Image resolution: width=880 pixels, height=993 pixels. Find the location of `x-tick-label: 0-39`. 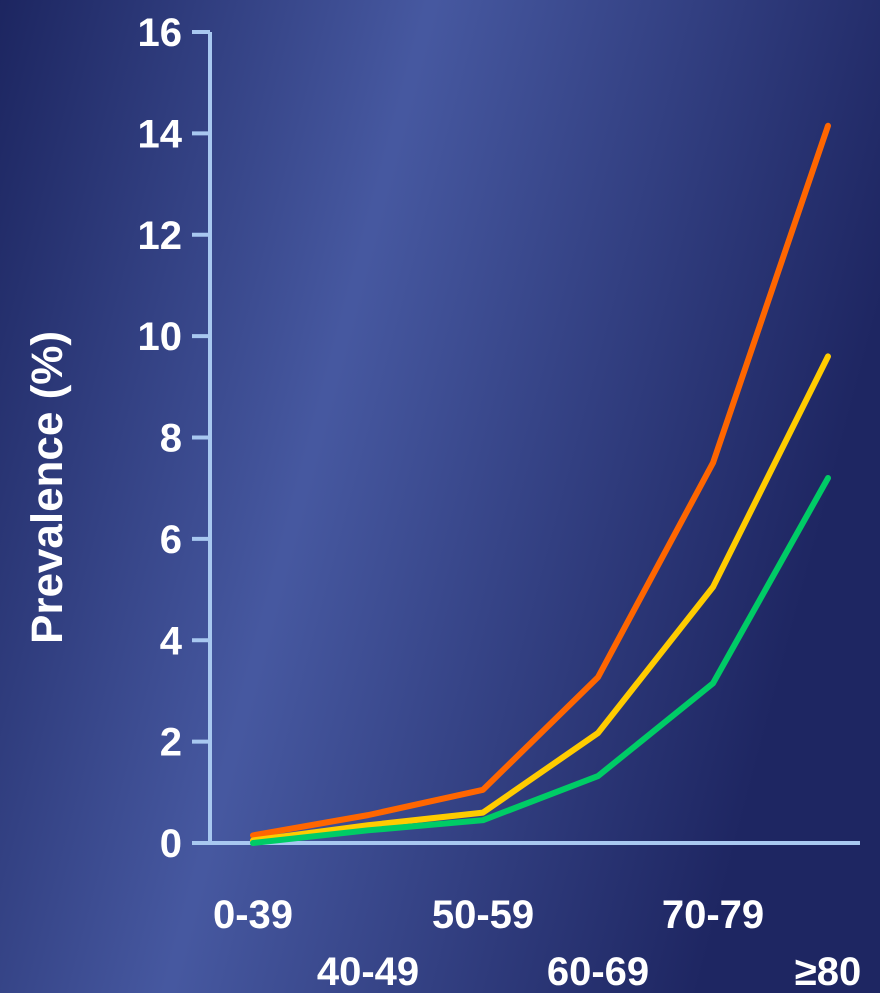

x-tick-label: 0-39 is located at coordinates (253, 915).